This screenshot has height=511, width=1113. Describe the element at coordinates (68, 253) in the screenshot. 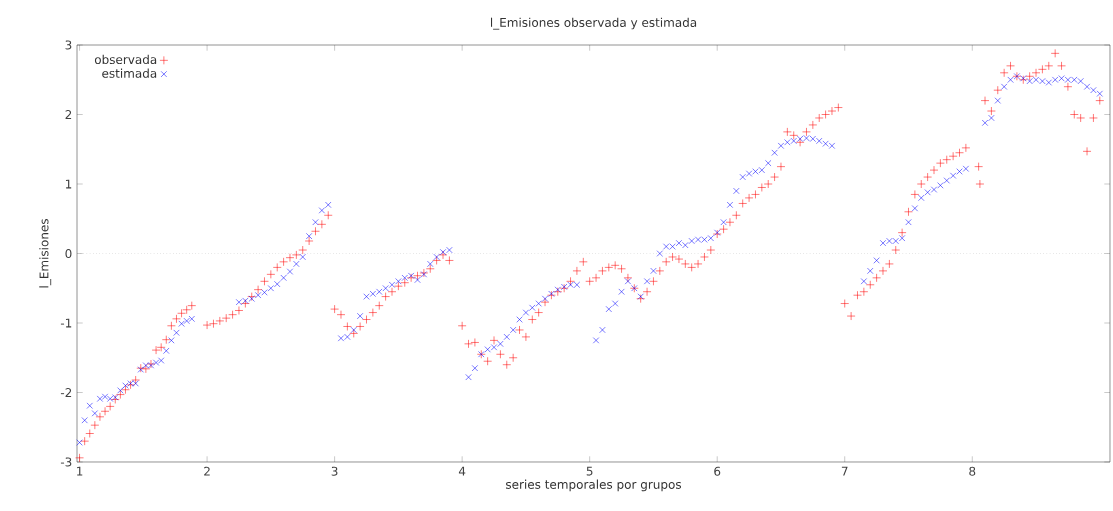

I see `y-tick-label: 0` at that location.